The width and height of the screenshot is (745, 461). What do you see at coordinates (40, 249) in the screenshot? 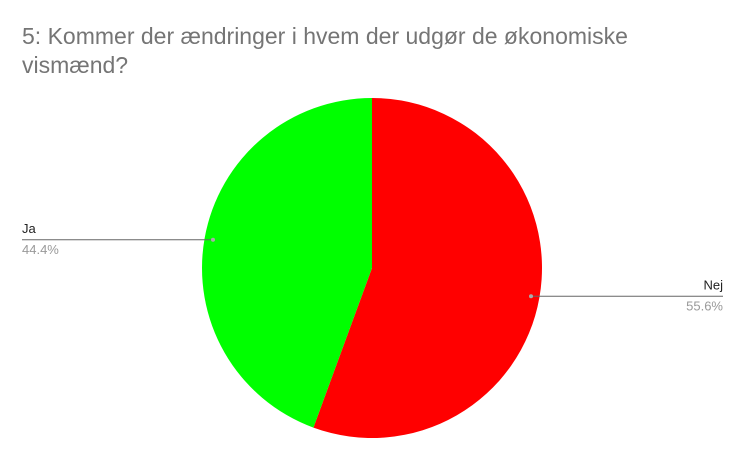
I see `slice-value-label: 44.4%` at bounding box center [40, 249].